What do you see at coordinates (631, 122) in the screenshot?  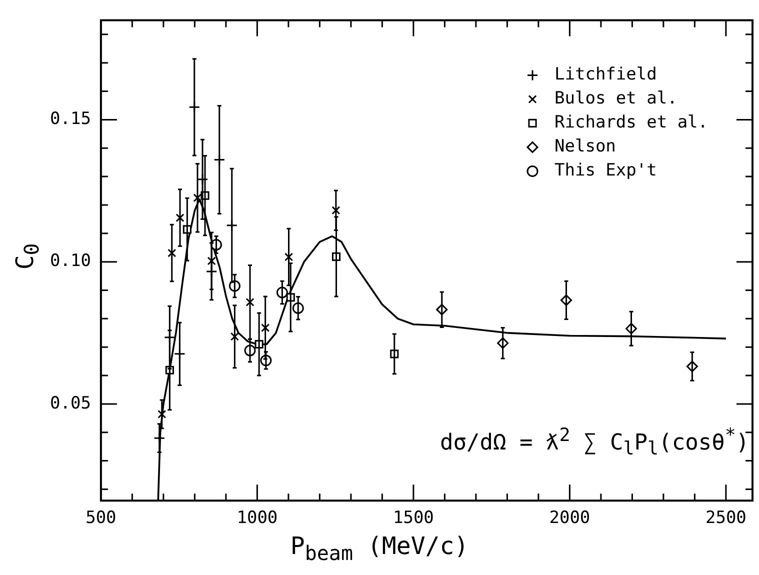 I see `legend-label: Richards et al.` at bounding box center [631, 122].